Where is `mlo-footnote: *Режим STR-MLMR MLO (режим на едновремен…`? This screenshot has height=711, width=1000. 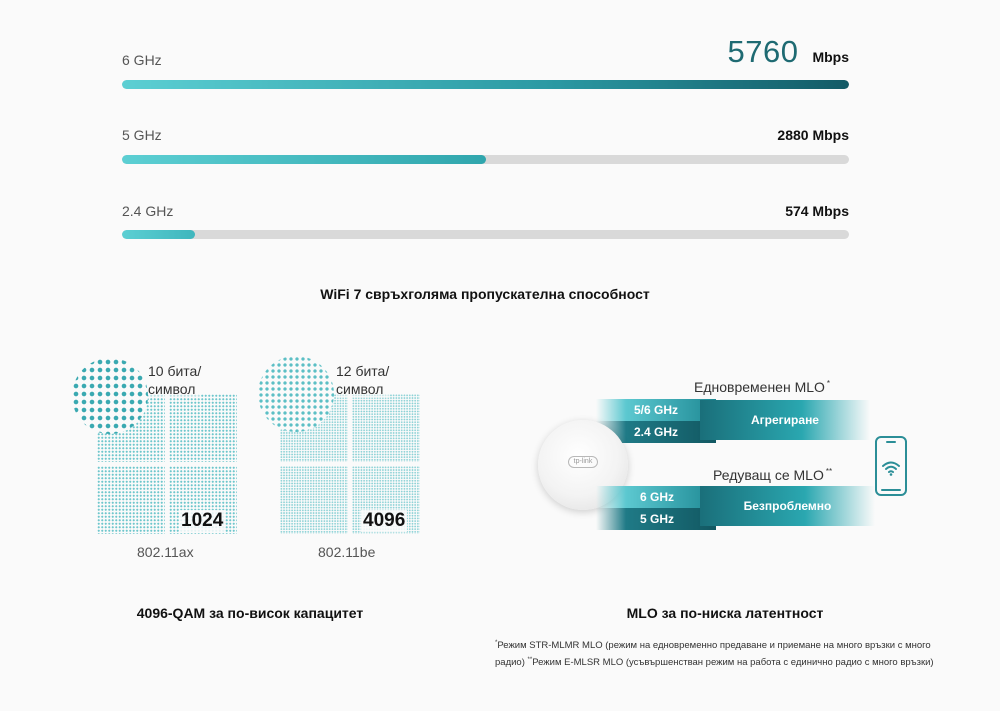 mlo-footnote: *Режим STR-MLMR MLO (режим на едновремен… is located at coordinates (714, 654).